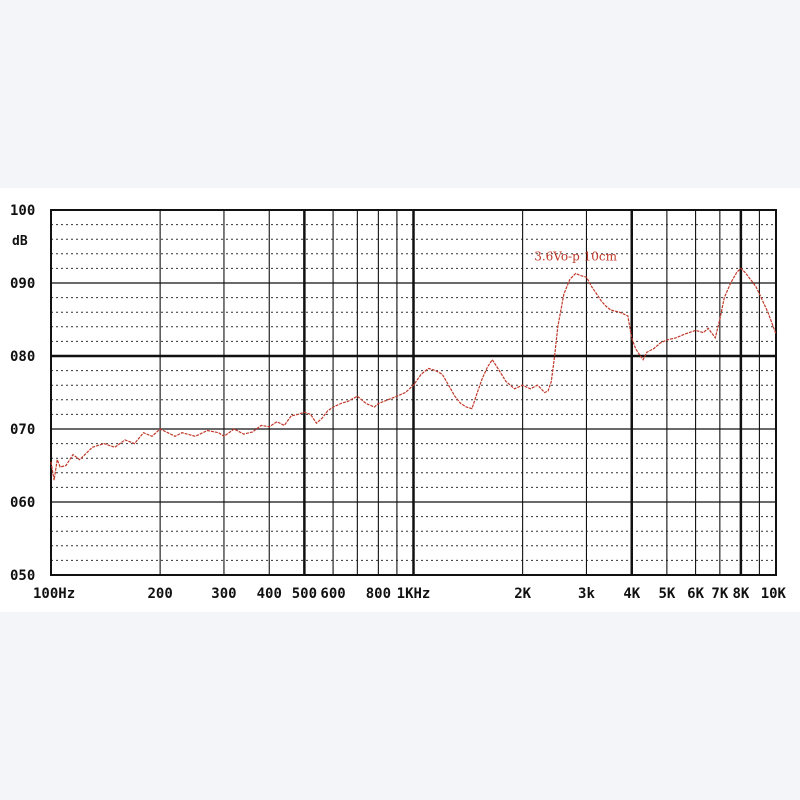 The height and width of the screenshot is (800, 800). I want to click on y-tick-label: 080, so click(22, 357).